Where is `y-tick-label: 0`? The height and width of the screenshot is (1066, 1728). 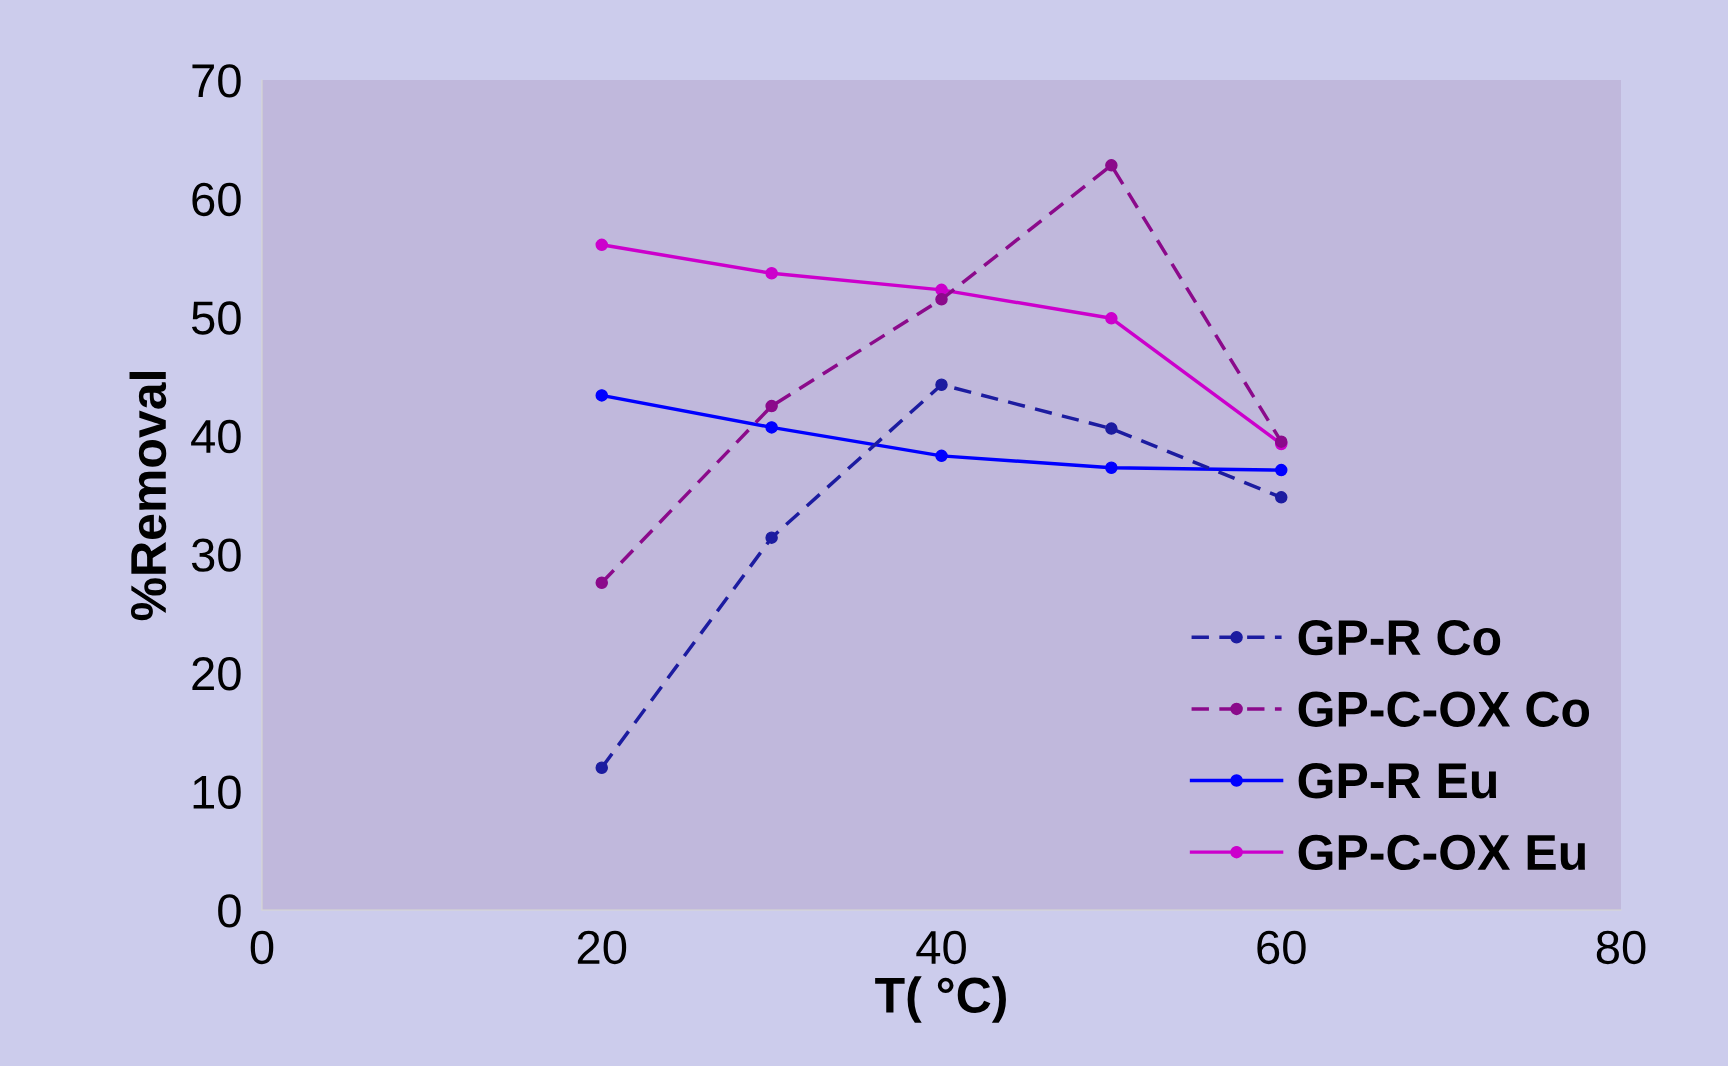 y-tick-label: 0 is located at coordinates (229, 911).